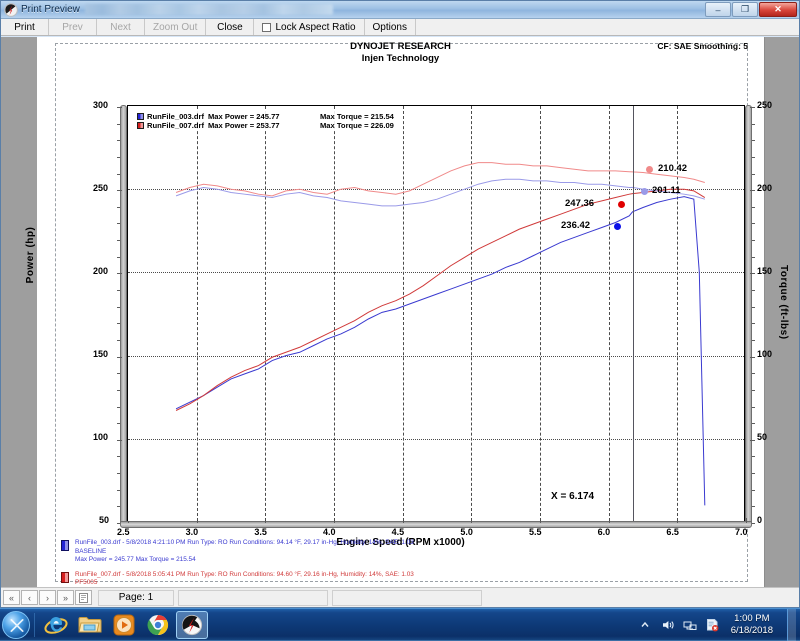 The height and width of the screenshot is (641, 800). I want to click on volume-icon, so click(668, 625).